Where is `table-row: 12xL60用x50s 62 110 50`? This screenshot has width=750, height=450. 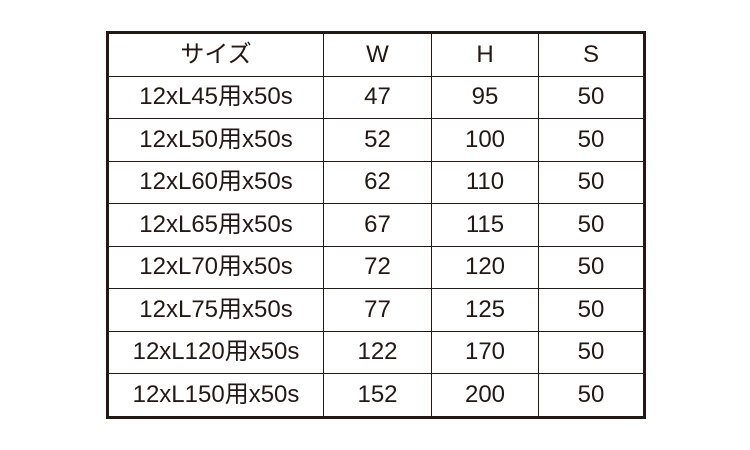
table-row: 12xL60用x50s 62 110 50 is located at coordinates (376, 182).